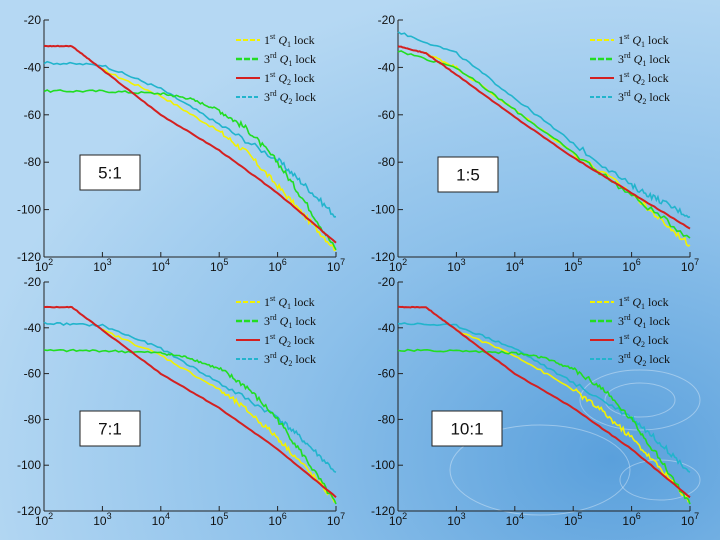 The image size is (720, 540). What do you see at coordinates (575, 442) in the screenshot?
I see `ripple-decoration` at bounding box center [575, 442].